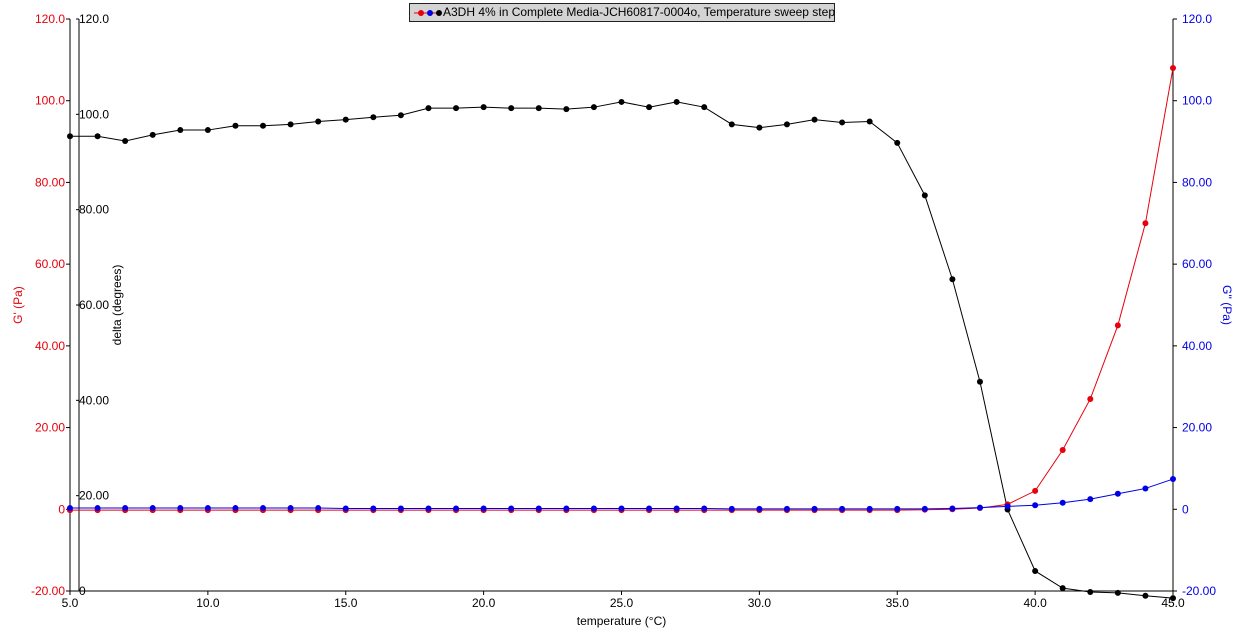  I want to click on right-tick-label: 60.00, so click(1197, 264).